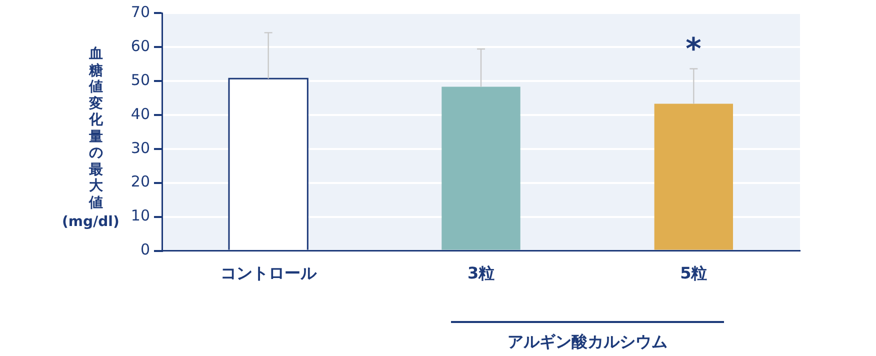  What do you see at coordinates (694, 49) in the screenshot?
I see `annotation: *` at bounding box center [694, 49].